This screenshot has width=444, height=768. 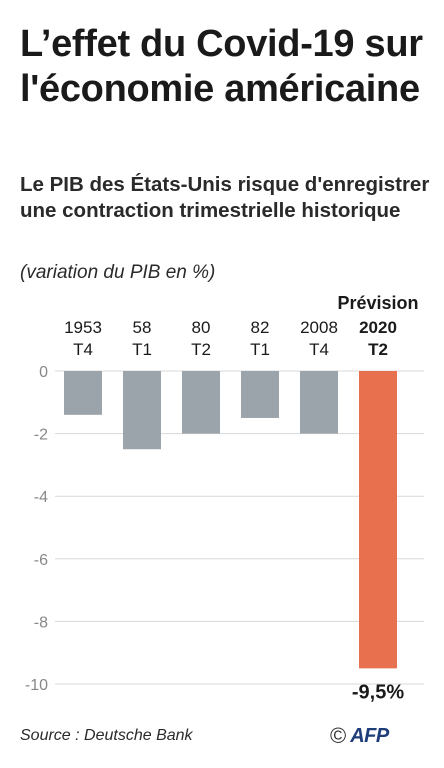 I want to click on y-tick-label: -10, so click(x=36, y=685).